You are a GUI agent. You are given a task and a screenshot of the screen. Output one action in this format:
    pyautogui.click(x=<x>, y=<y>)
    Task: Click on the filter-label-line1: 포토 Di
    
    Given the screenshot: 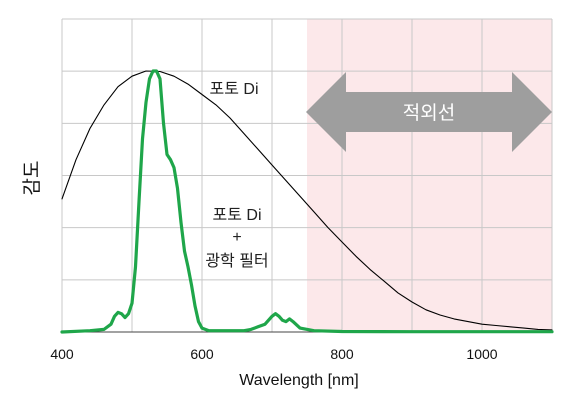 What is the action you would take?
    pyautogui.click(x=237, y=215)
    